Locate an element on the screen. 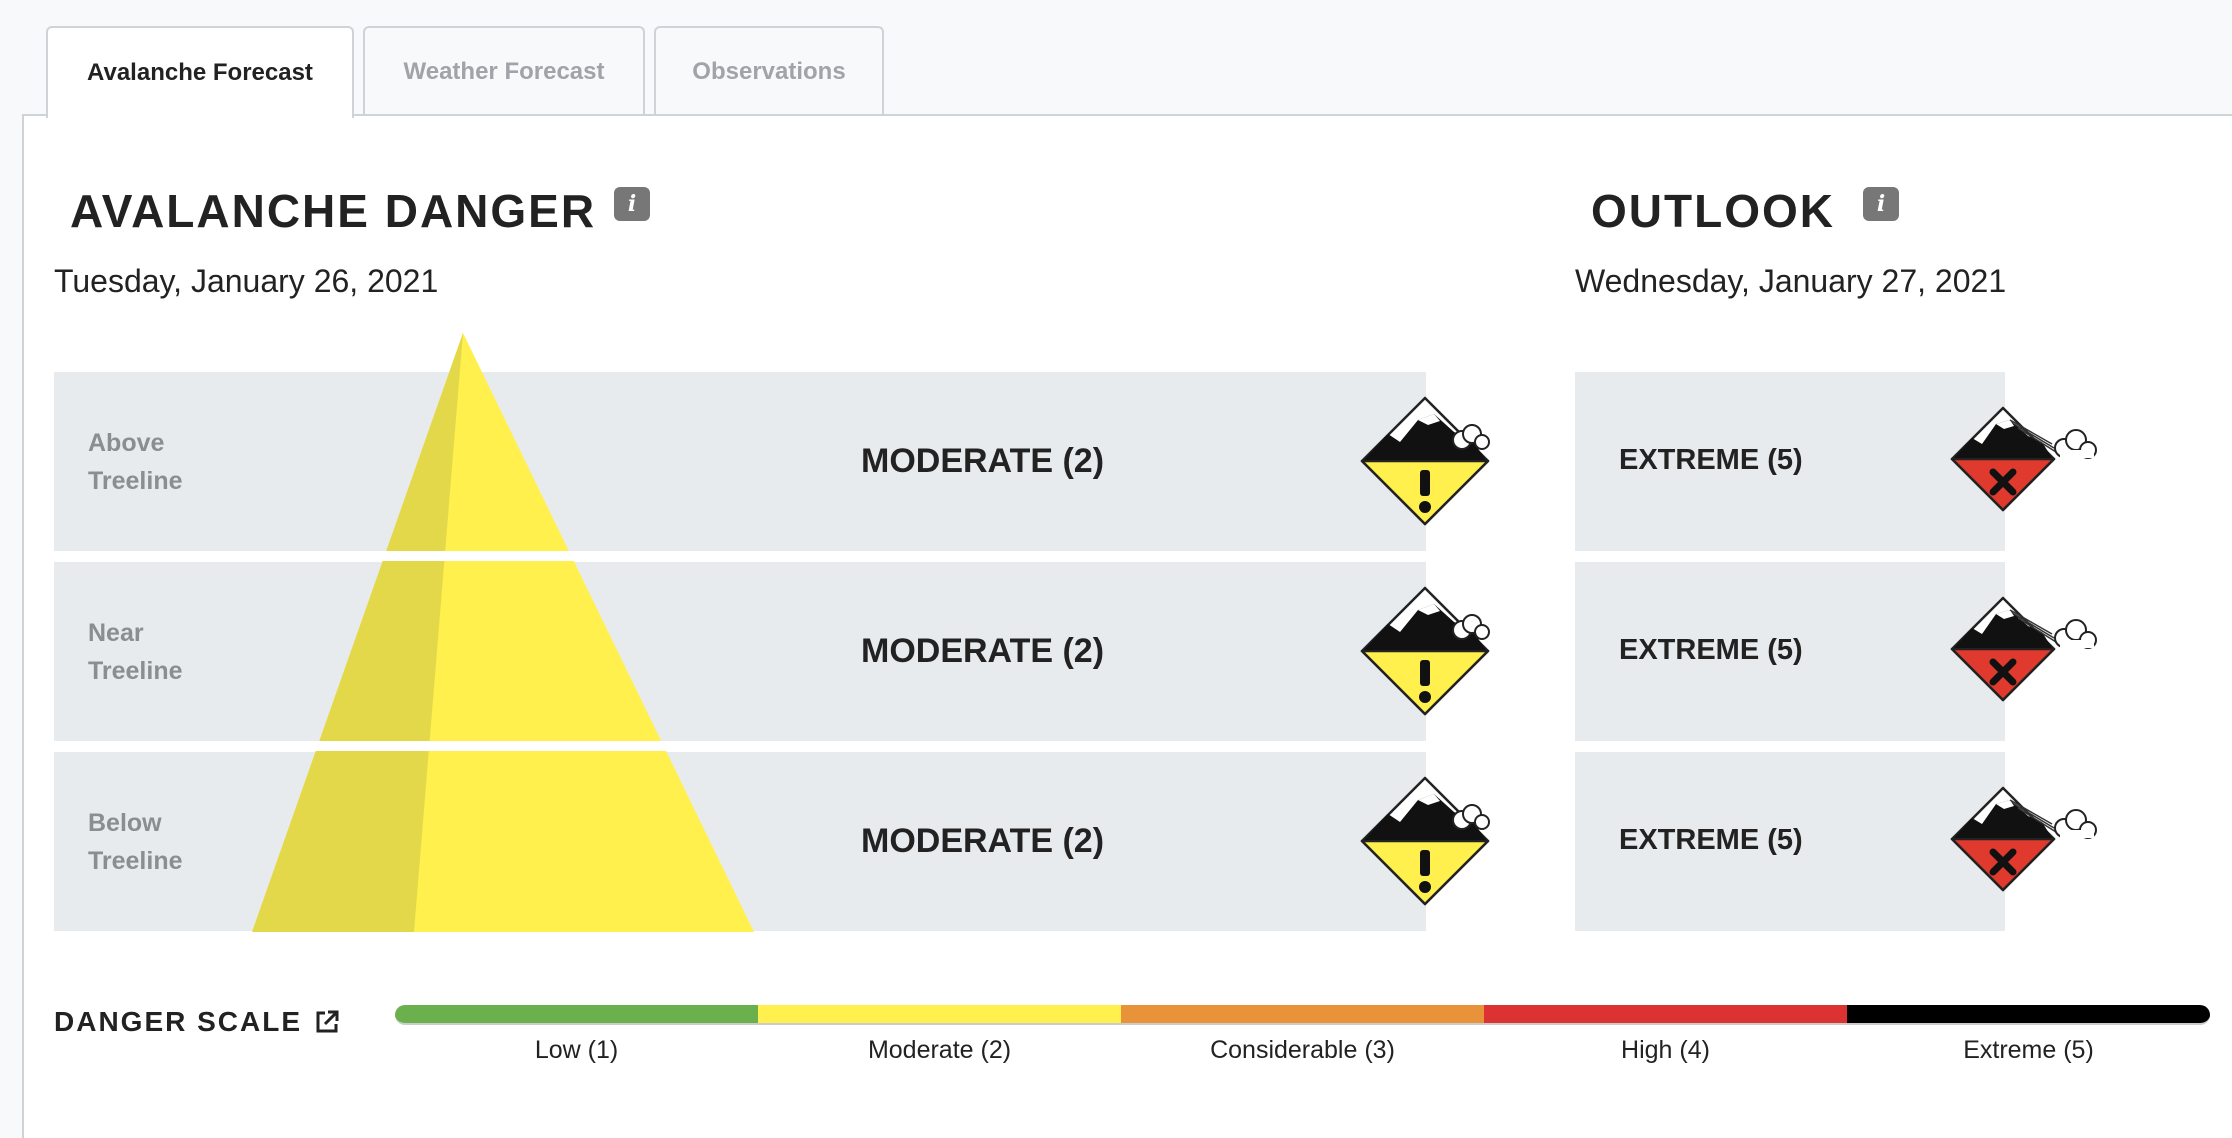 Image resolution: width=2232 pixels, height=1138 pixels. tab-observations: Observations is located at coordinates (769, 71).